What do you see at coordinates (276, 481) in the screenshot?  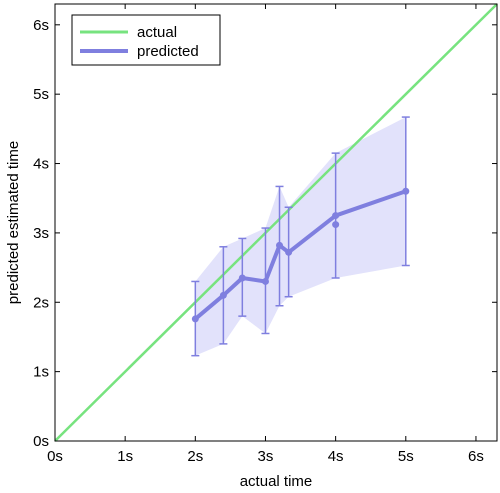 I see `x-axis-label: actual time` at bounding box center [276, 481].